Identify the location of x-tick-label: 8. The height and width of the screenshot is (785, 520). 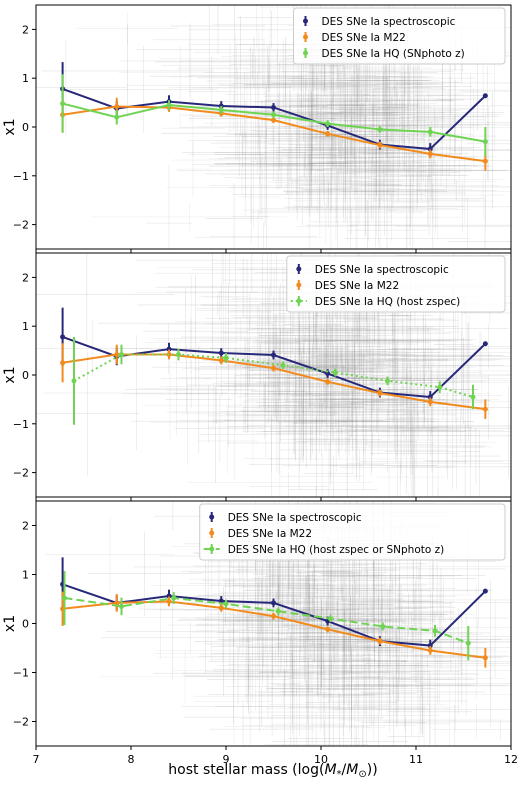
(131, 759).